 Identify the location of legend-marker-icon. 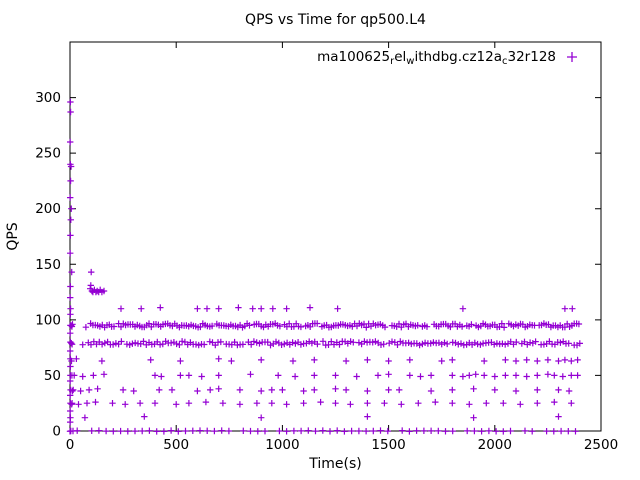
(572, 57).